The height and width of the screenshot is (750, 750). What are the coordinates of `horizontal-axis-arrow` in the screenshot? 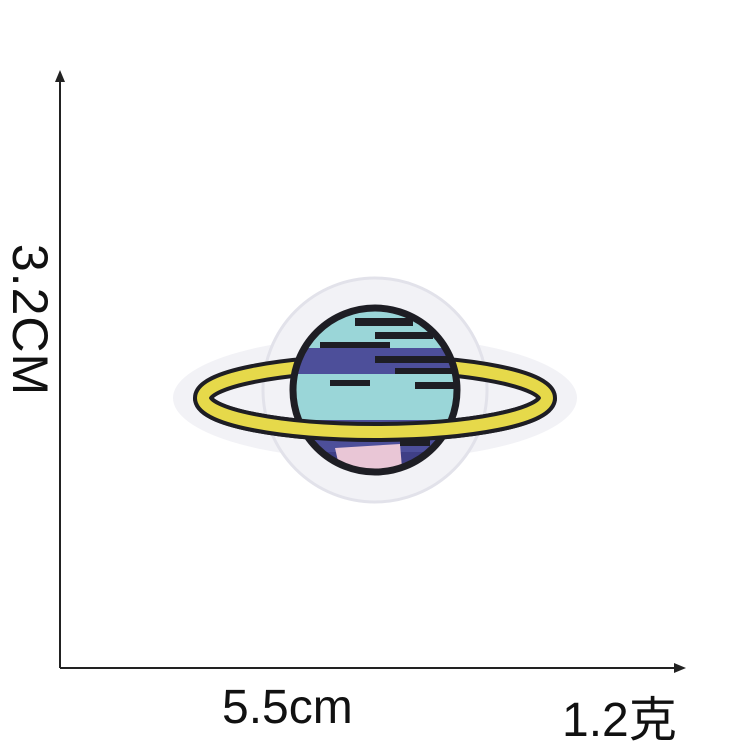 It's located at (680, 668).